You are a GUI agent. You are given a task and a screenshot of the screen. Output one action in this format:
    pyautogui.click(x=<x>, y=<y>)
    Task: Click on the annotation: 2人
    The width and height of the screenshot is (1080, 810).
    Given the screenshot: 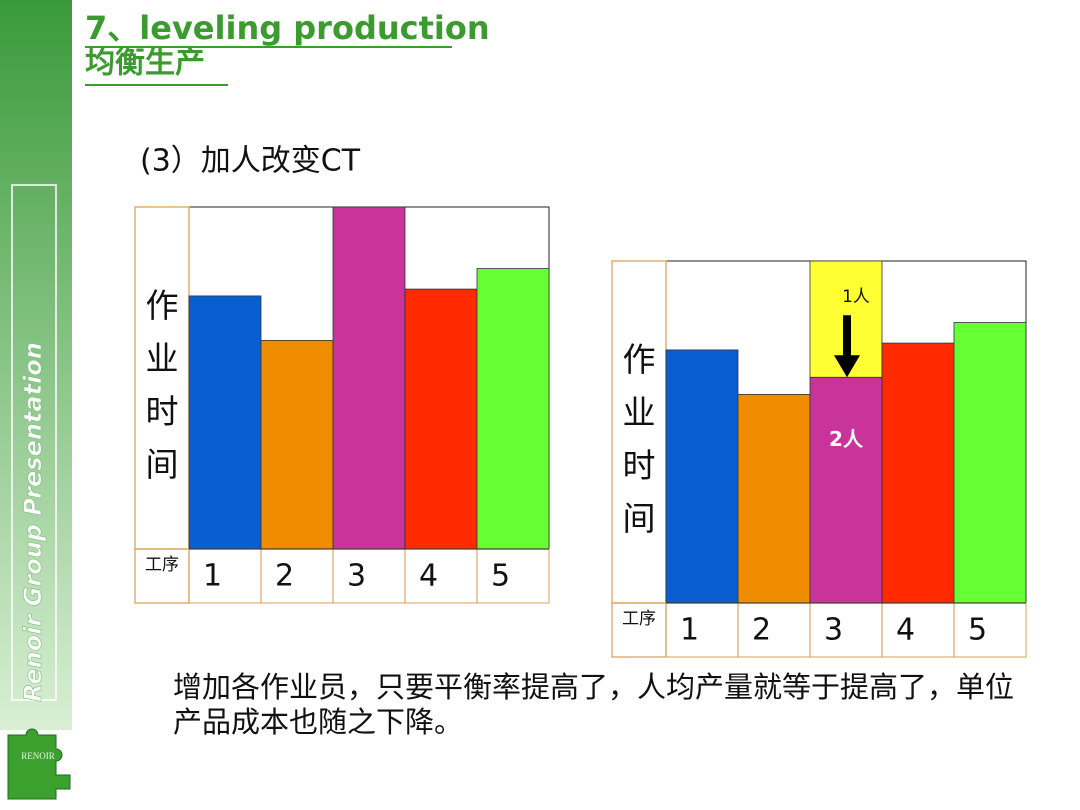 What is the action you would take?
    pyautogui.click(x=846, y=439)
    